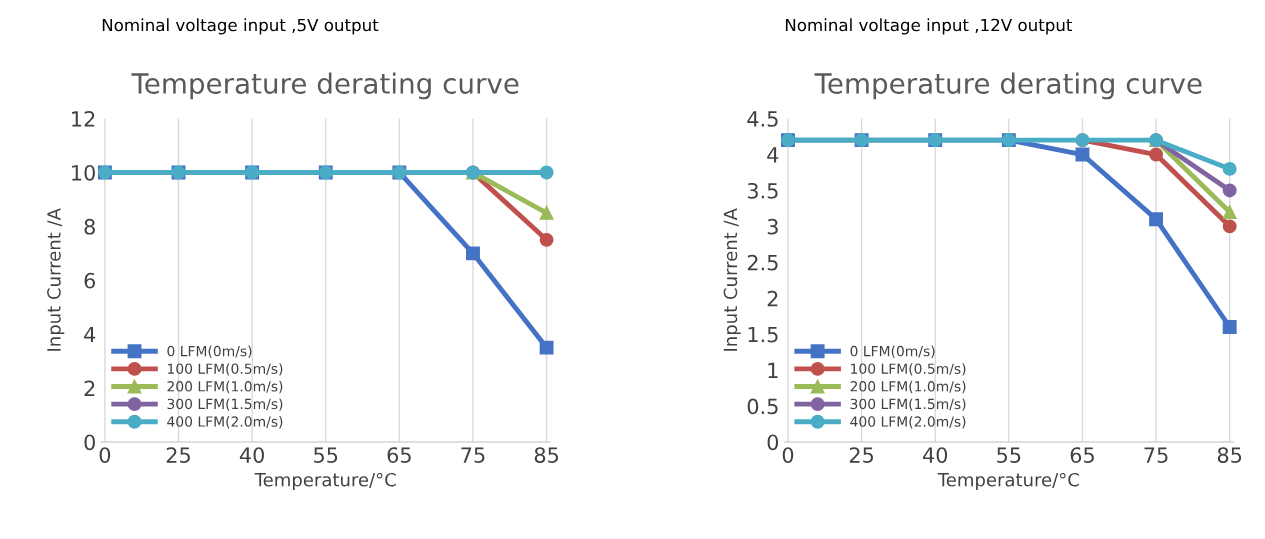 This screenshot has width=1265, height=539. Describe the element at coordinates (83, 119) in the screenshot. I see `y-tick-label: 12` at that location.